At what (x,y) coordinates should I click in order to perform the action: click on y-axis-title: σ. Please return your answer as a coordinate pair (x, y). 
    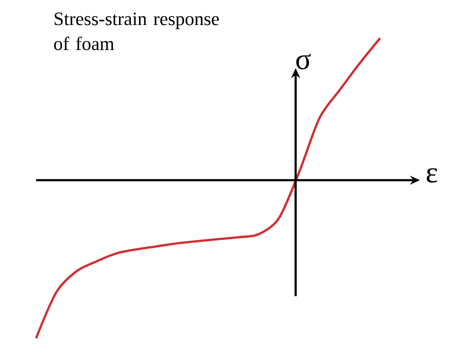
    Looking at the image, I should click on (303, 62).